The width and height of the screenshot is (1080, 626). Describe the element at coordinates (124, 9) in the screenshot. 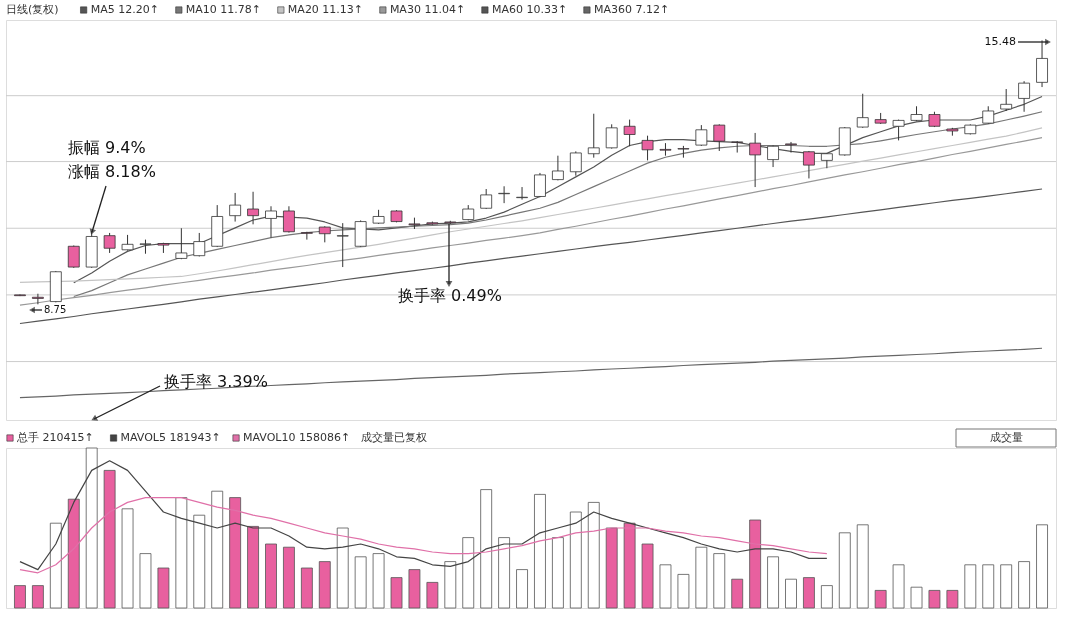

I see `legend-label: MA5 12.20↑` at that location.